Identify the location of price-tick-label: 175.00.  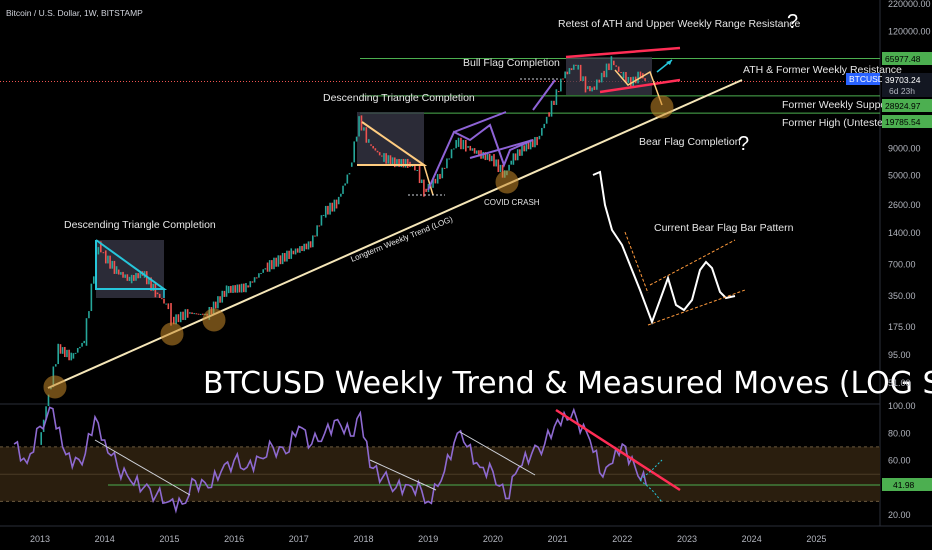
(902, 327).